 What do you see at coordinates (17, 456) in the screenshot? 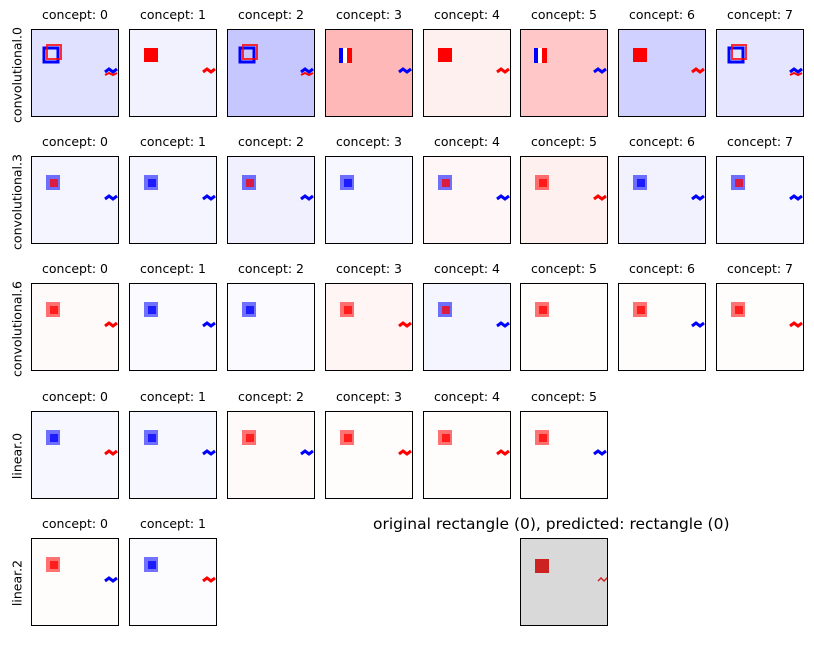
I see `row-label: linear.0` at bounding box center [17, 456].